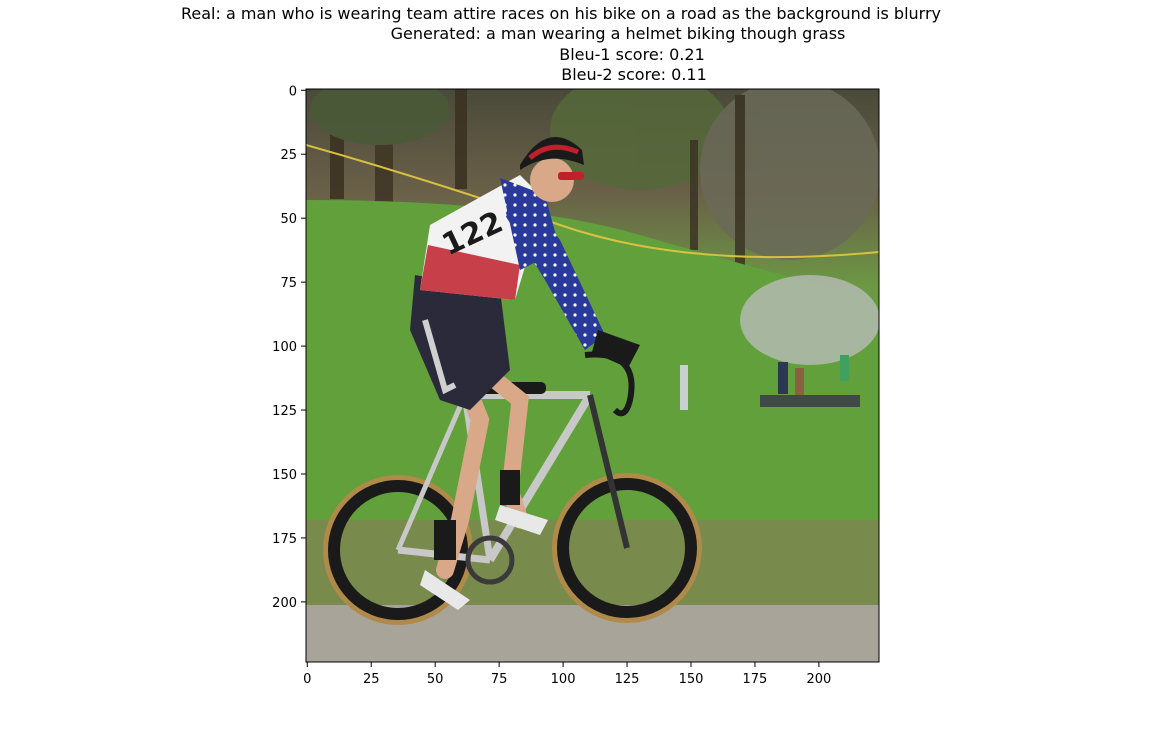  What do you see at coordinates (284, 475) in the screenshot?
I see `y-tick-label: 150` at bounding box center [284, 475].